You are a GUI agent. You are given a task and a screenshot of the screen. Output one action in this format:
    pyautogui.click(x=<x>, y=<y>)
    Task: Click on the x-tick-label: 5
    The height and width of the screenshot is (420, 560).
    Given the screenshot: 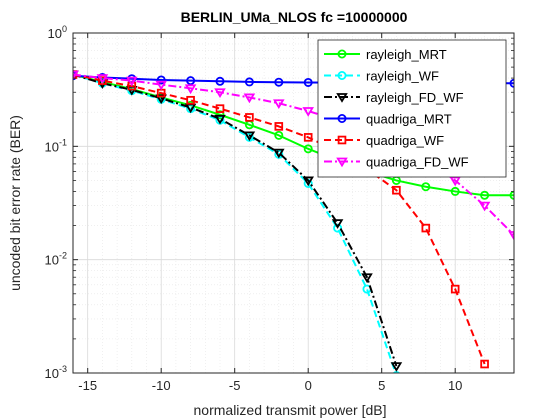 What is the action you would take?
    pyautogui.click(x=381, y=385)
    